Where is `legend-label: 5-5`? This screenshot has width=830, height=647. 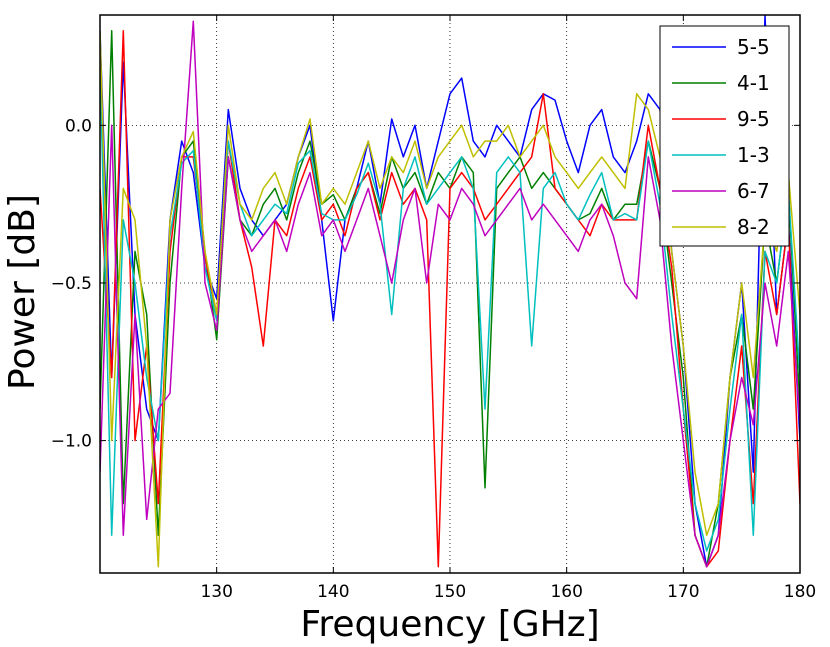
legend-label: 5-5 is located at coordinates (753, 47).